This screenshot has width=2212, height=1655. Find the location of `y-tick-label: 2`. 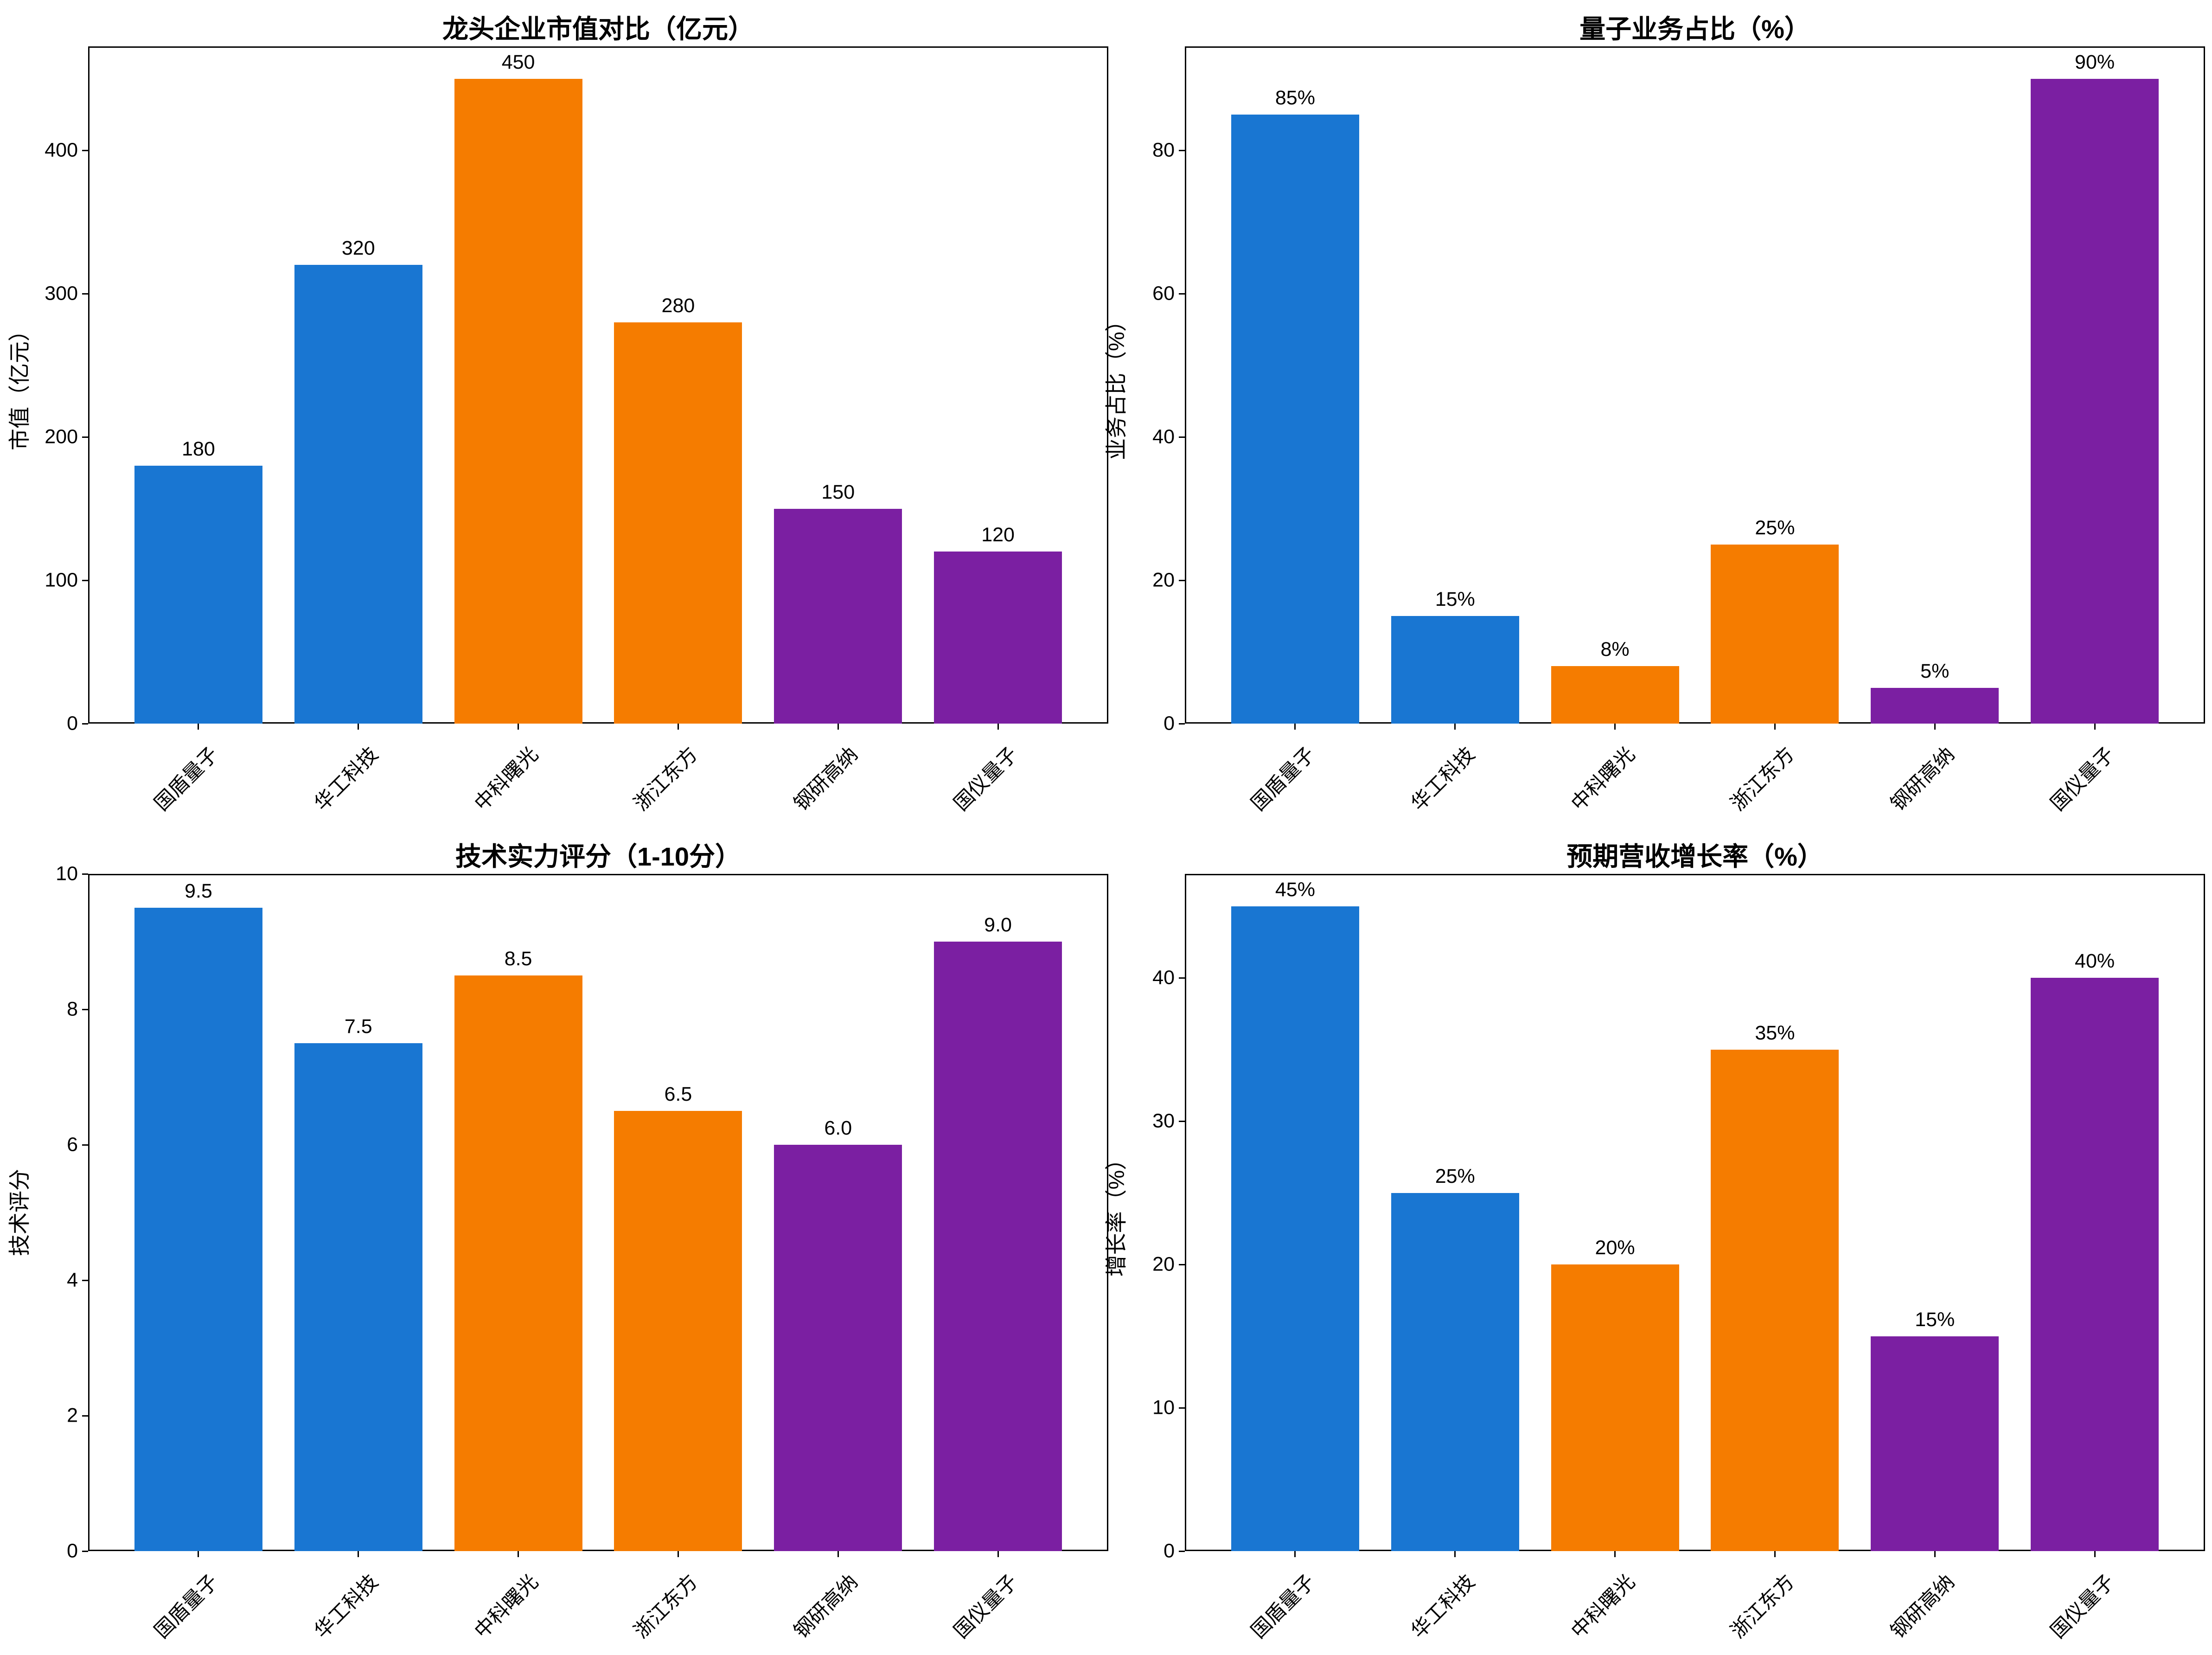

y-tick-label: 2 is located at coordinates (72, 1415).